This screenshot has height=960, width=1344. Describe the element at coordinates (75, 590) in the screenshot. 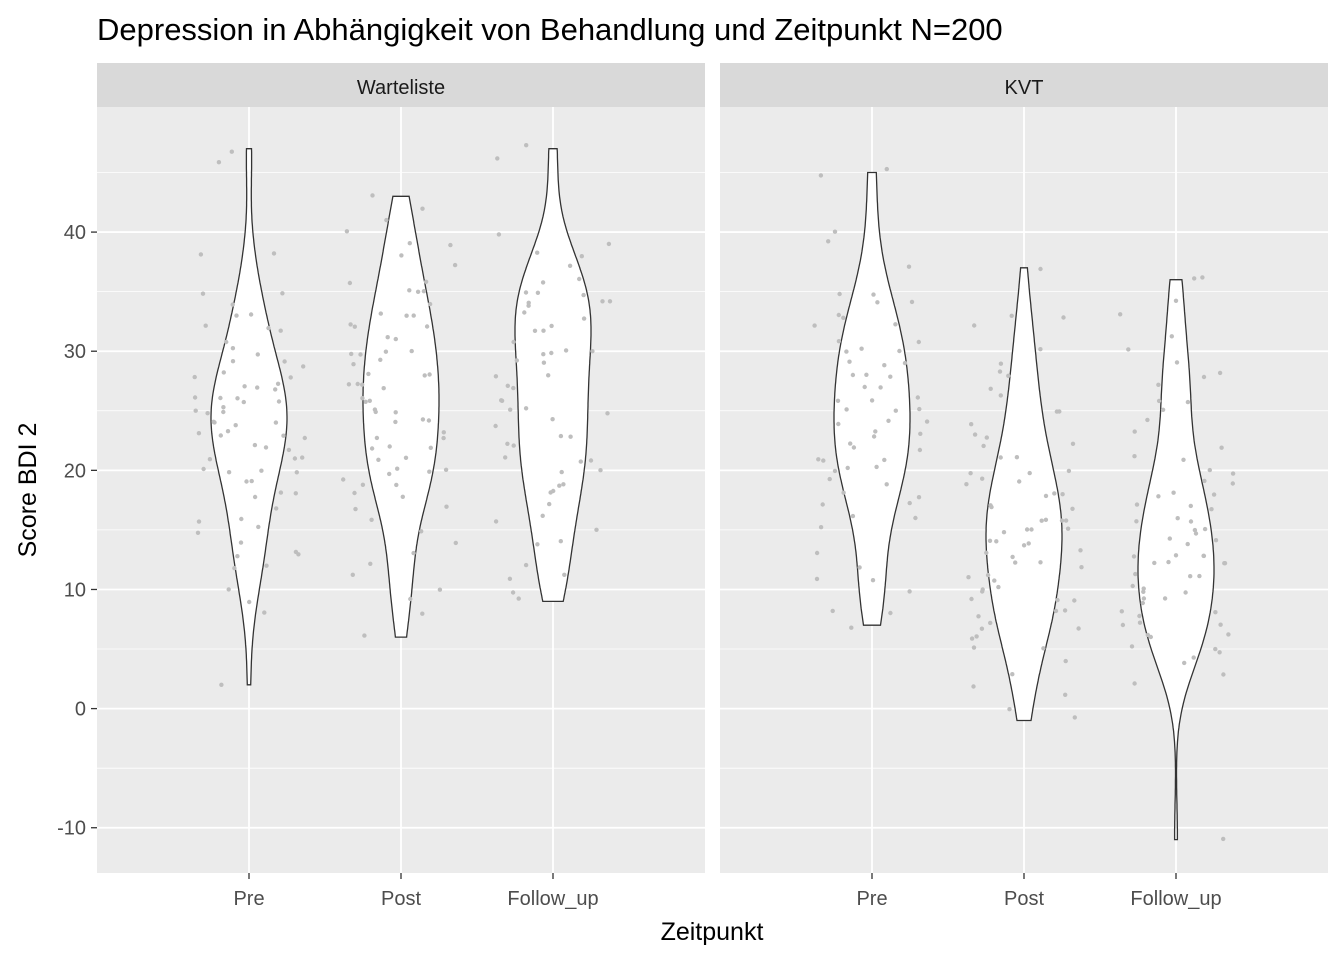

I see `y-tick-label: 10` at that location.